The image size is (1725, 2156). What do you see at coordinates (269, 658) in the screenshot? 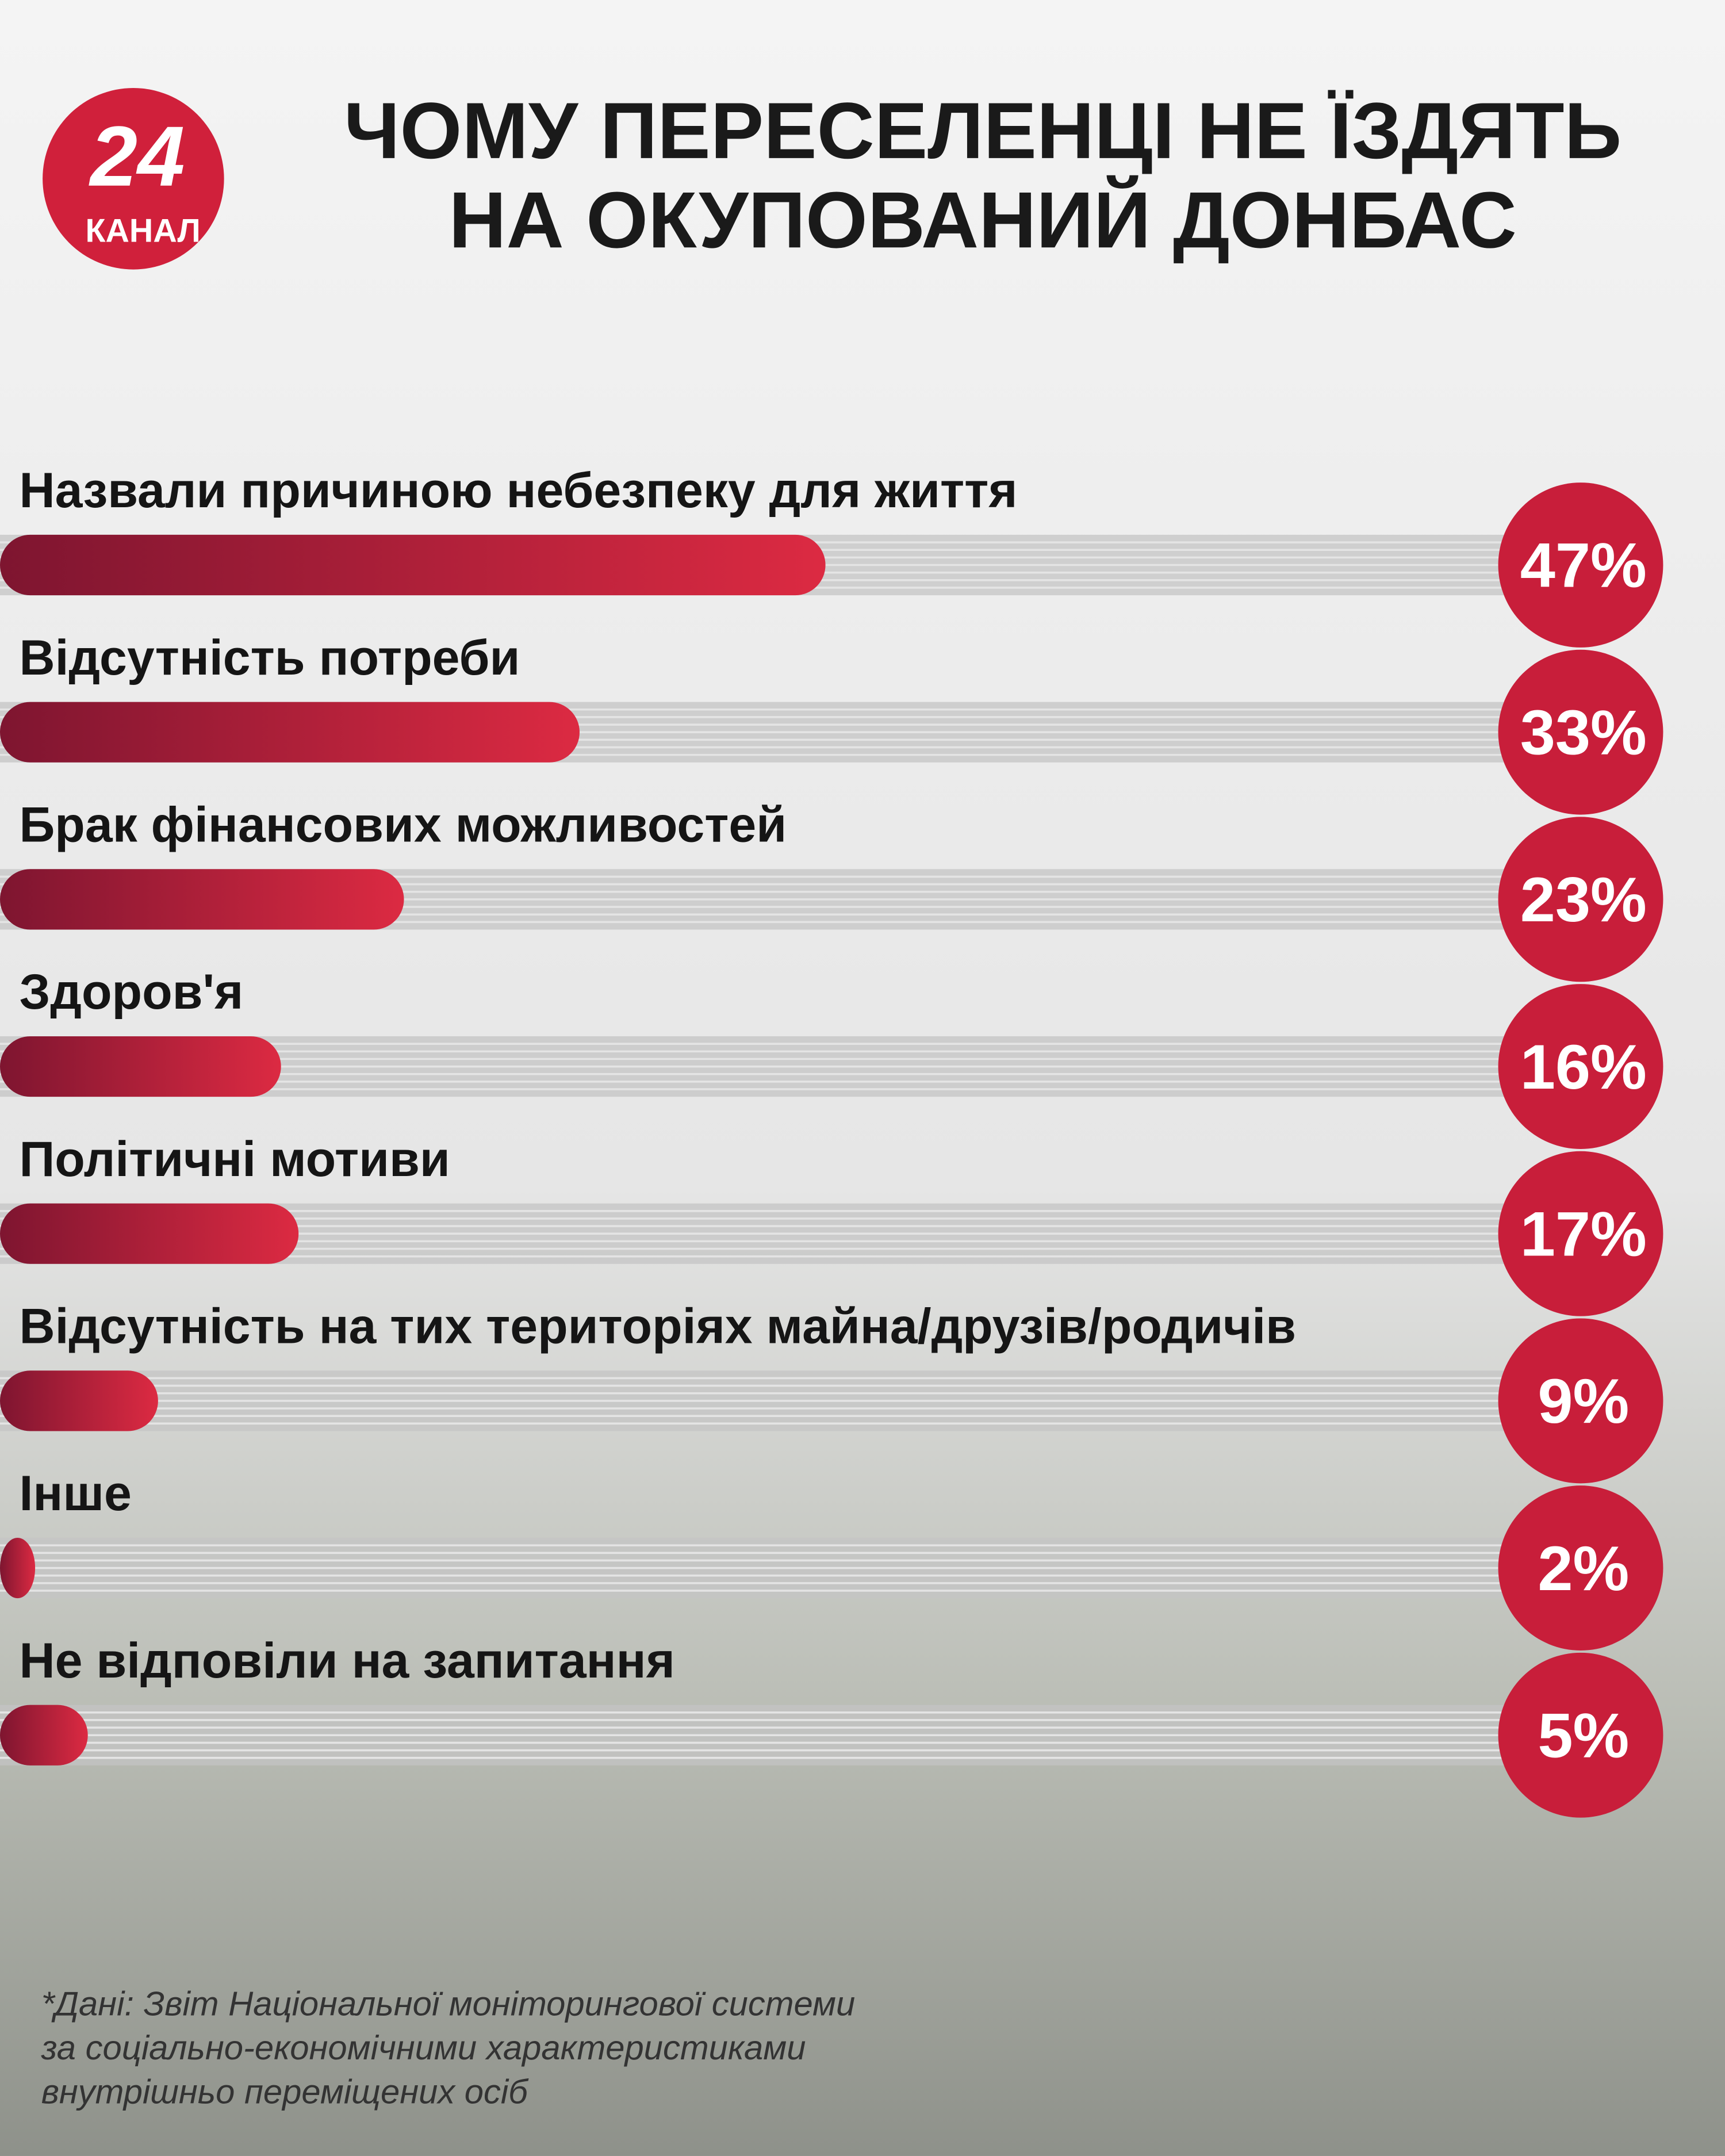
I see `category-label: Відсутність потреби` at bounding box center [269, 658].